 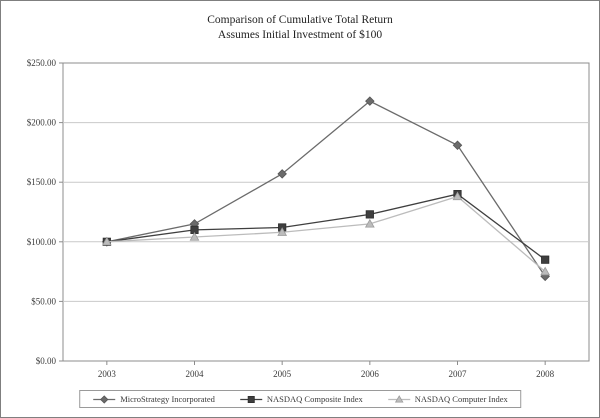 I want to click on x-tick-label: 2007, so click(x=458, y=374).